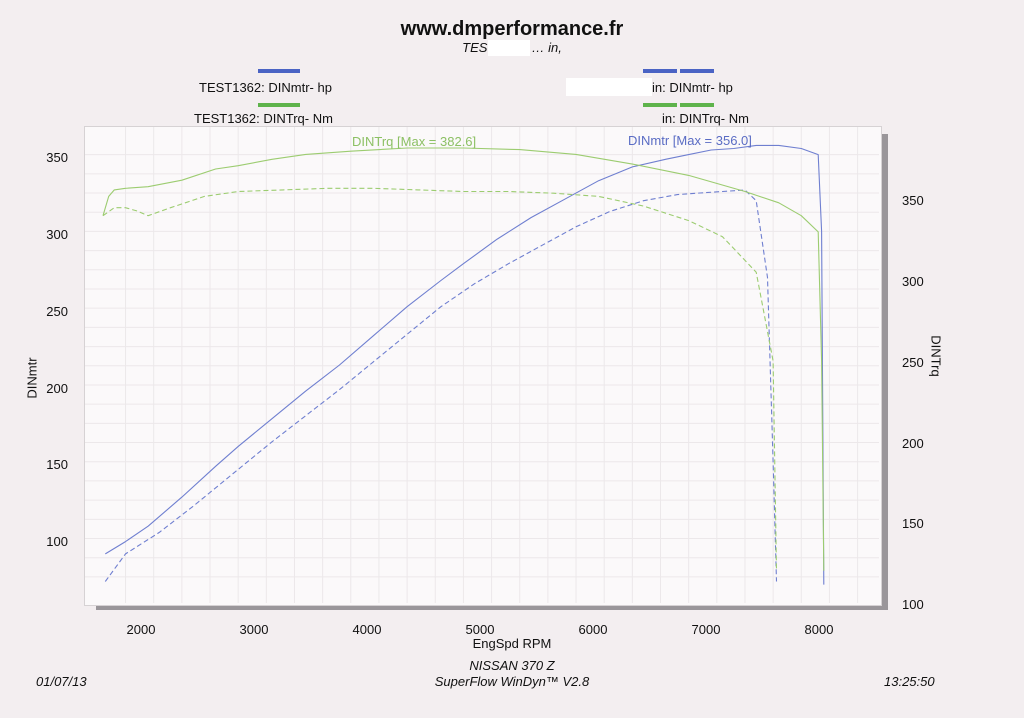  I want to click on y-left-tick-label: 200, so click(57, 388).